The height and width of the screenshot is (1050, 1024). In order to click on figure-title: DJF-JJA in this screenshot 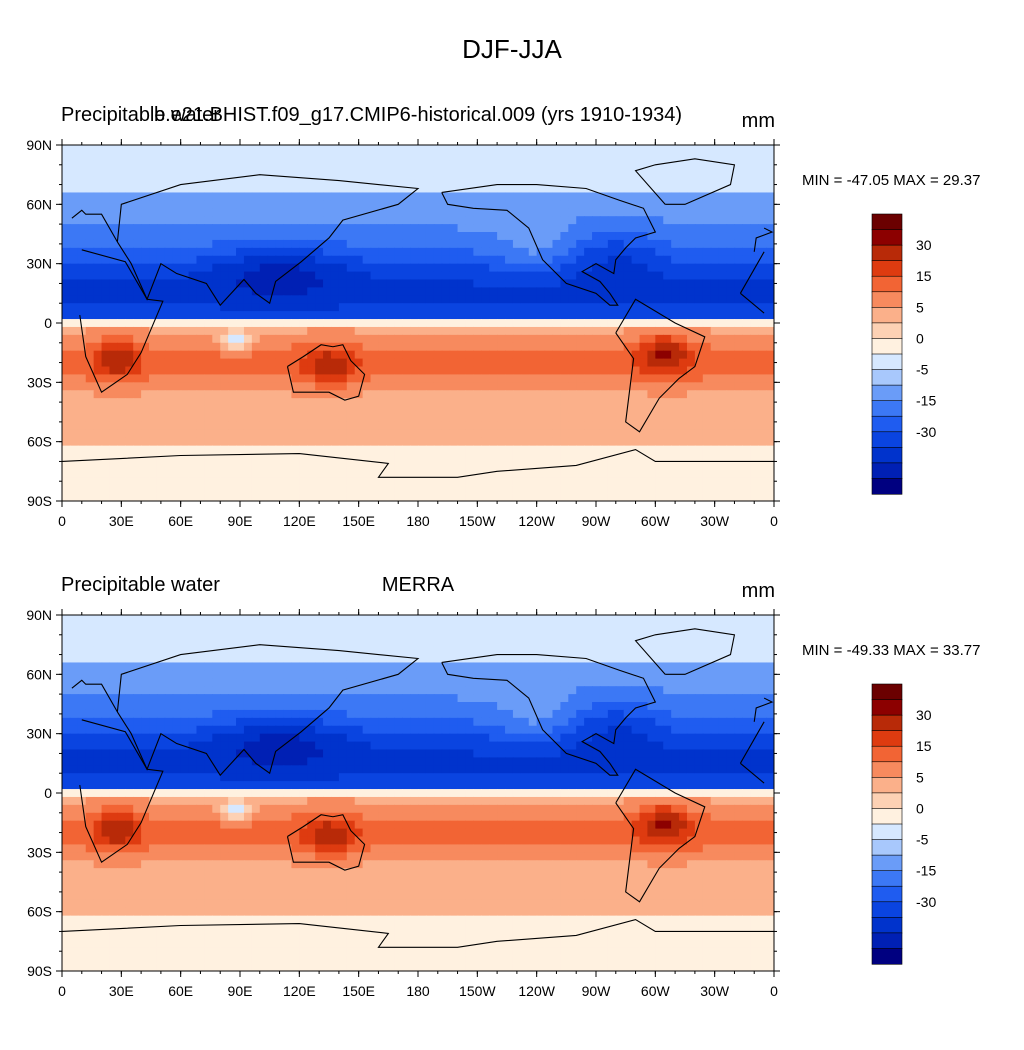, I will do `click(512, 49)`.